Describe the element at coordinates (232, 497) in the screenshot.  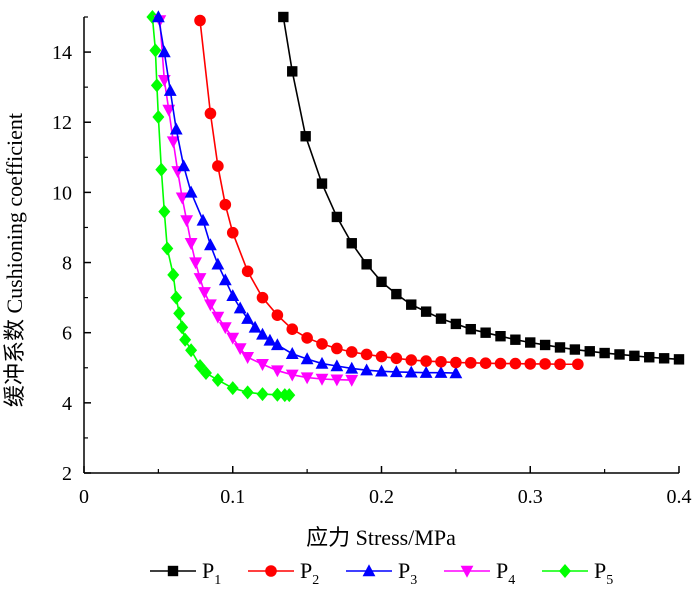
I see `x-tick-label: 0.1` at that location.